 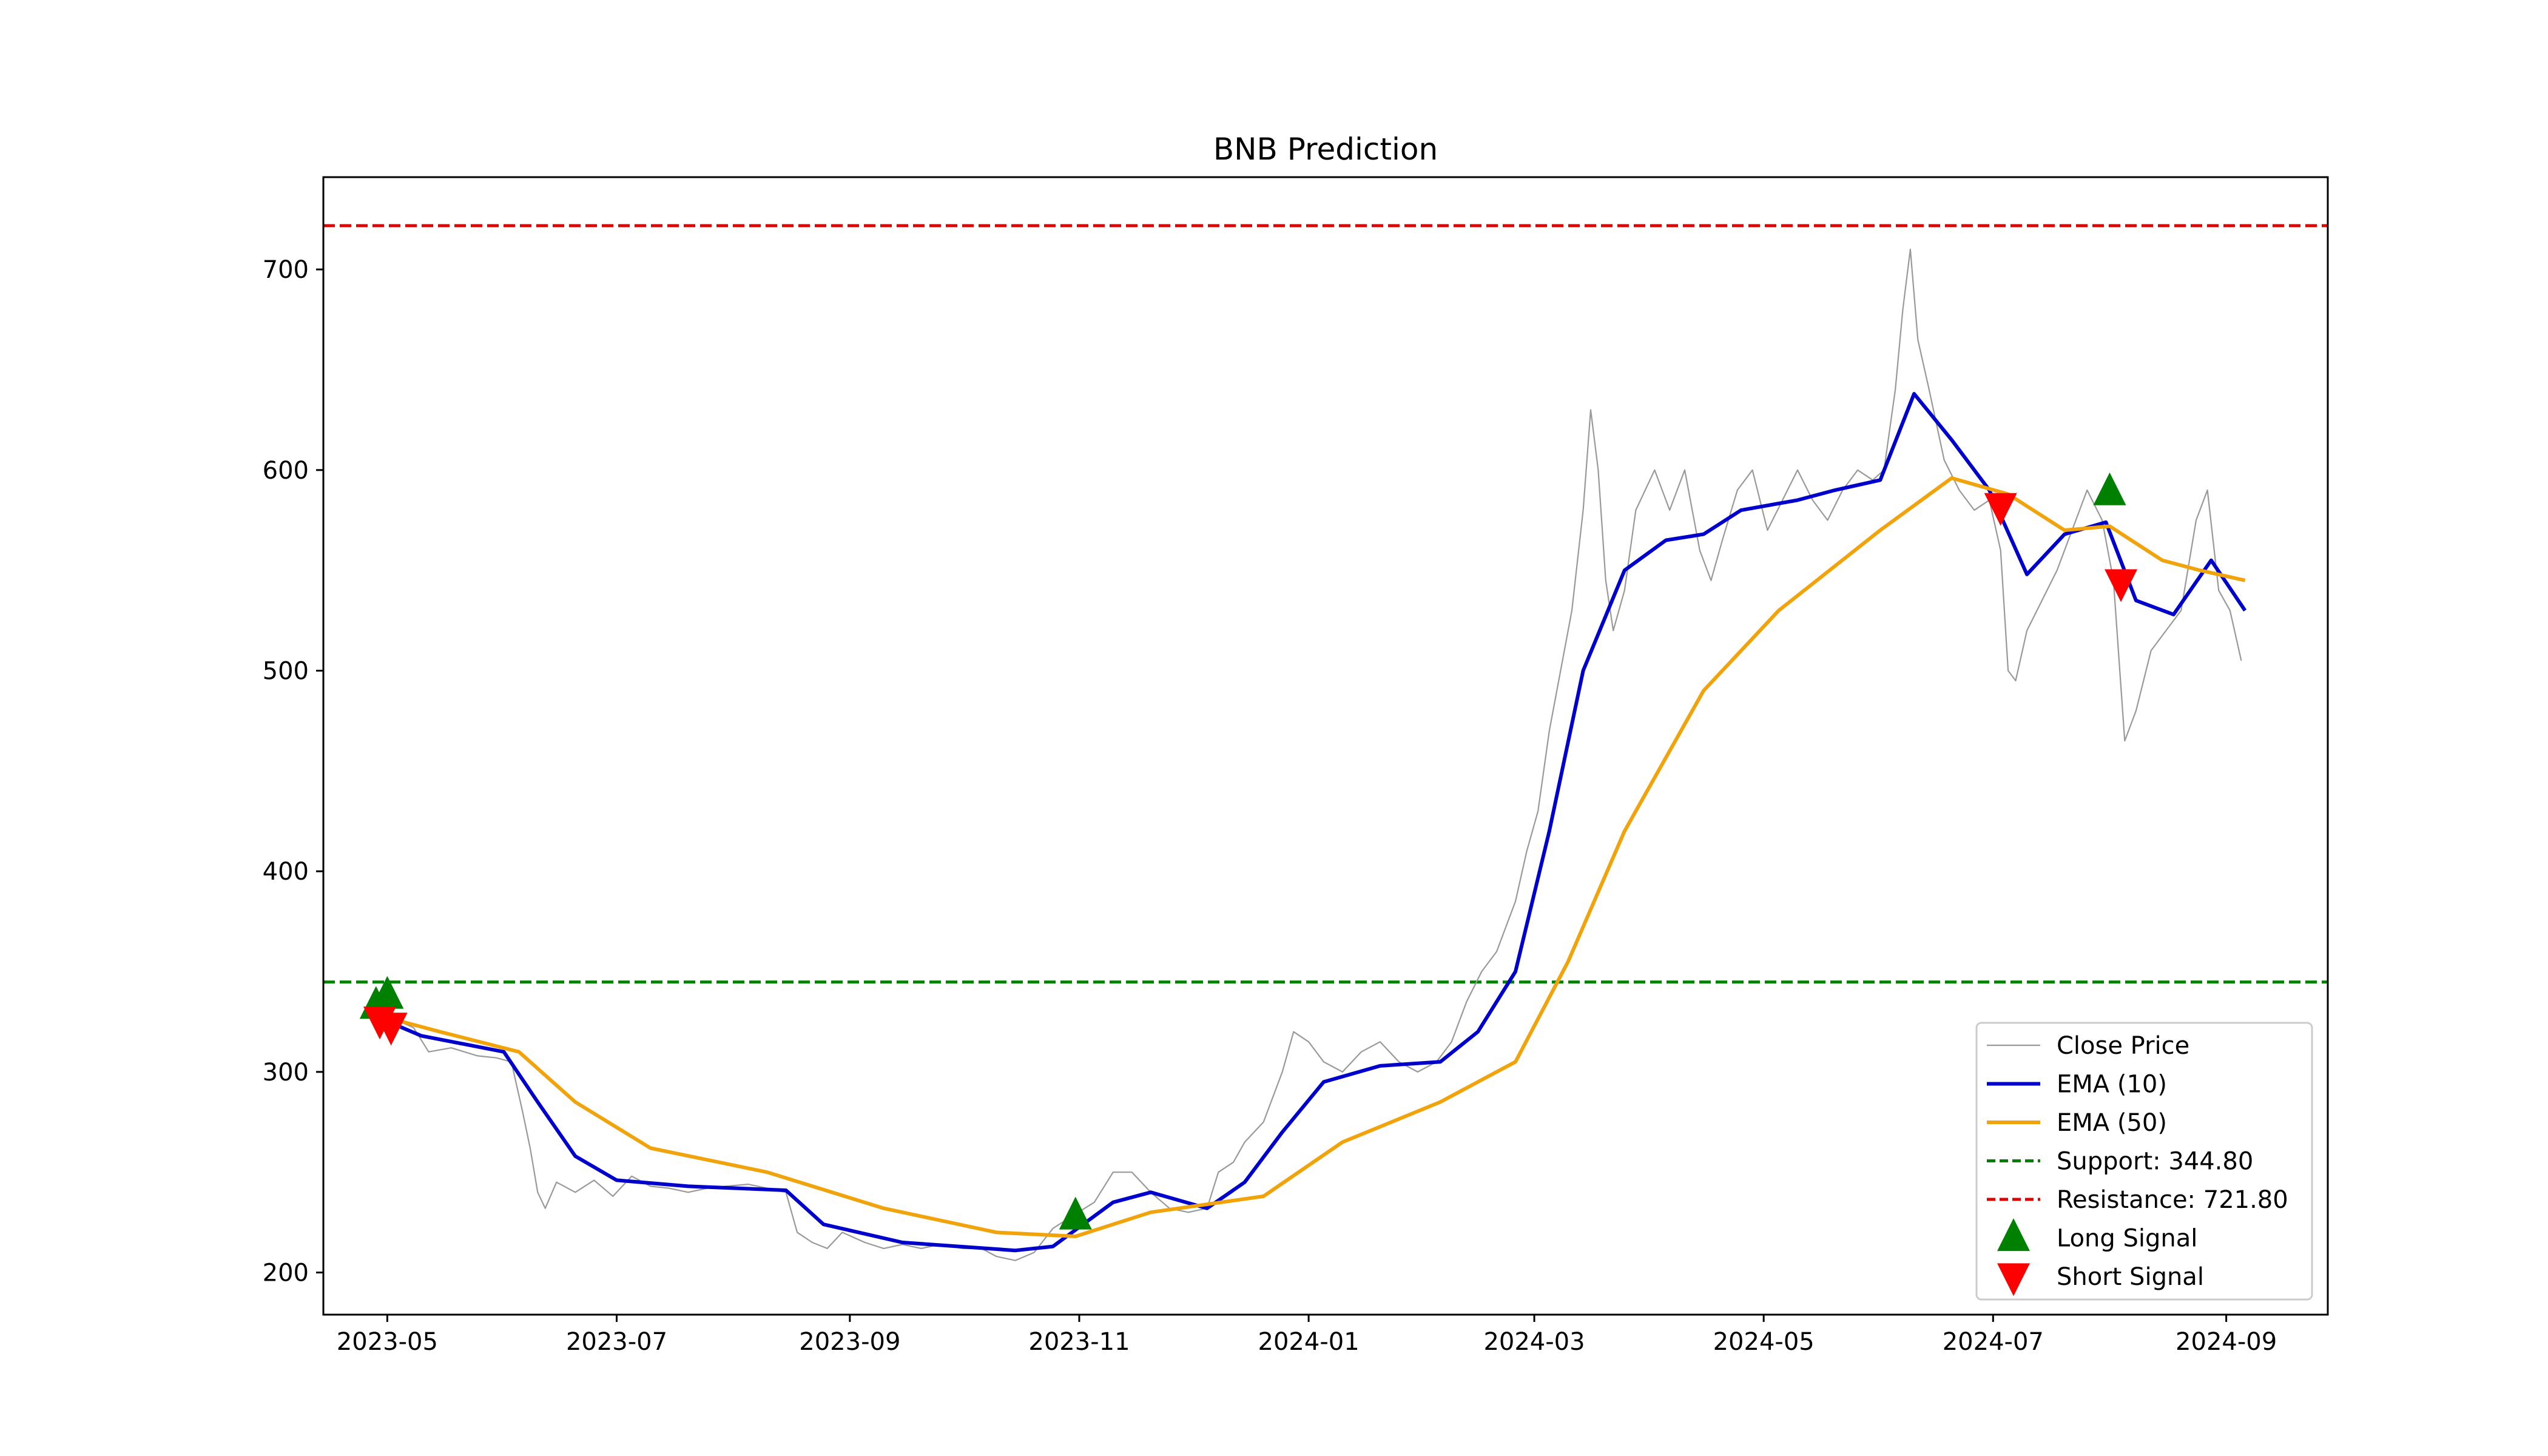 What do you see at coordinates (2013, 1235) in the screenshot?
I see `legend-long-signal-swatch` at bounding box center [2013, 1235].